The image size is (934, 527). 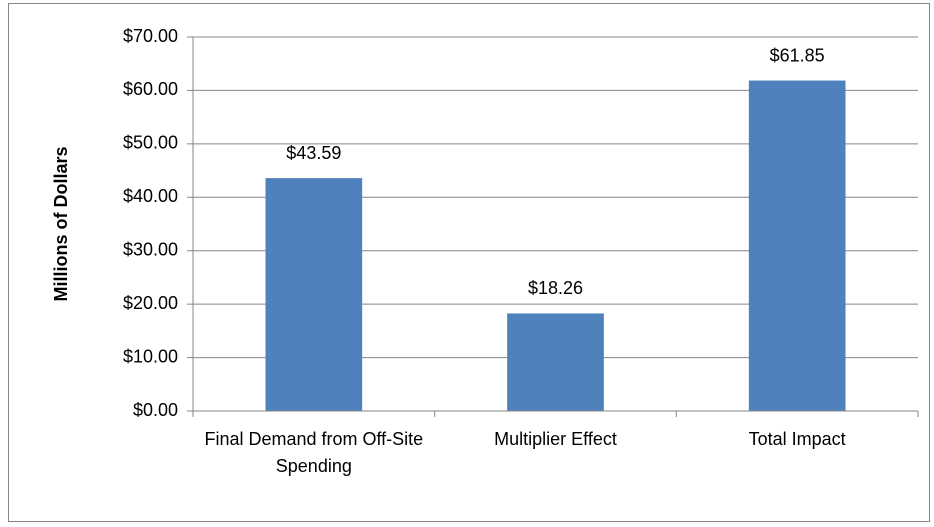 I want to click on data-label: $61.85, so click(x=797, y=55).